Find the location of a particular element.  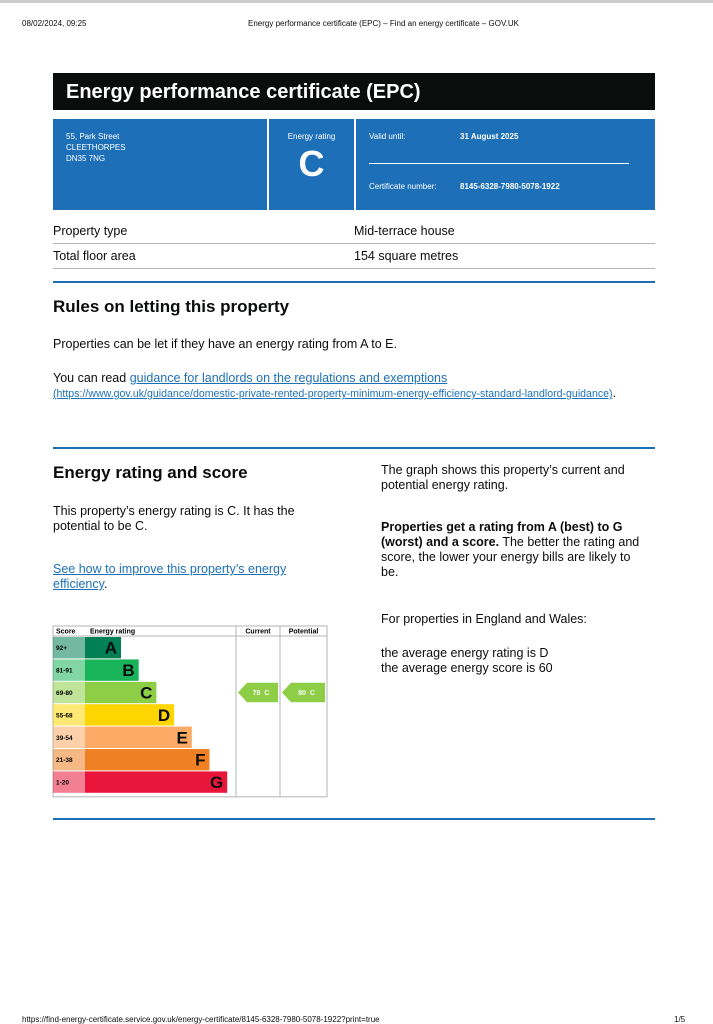

address-line: DN35 7NG is located at coordinates (86, 158).